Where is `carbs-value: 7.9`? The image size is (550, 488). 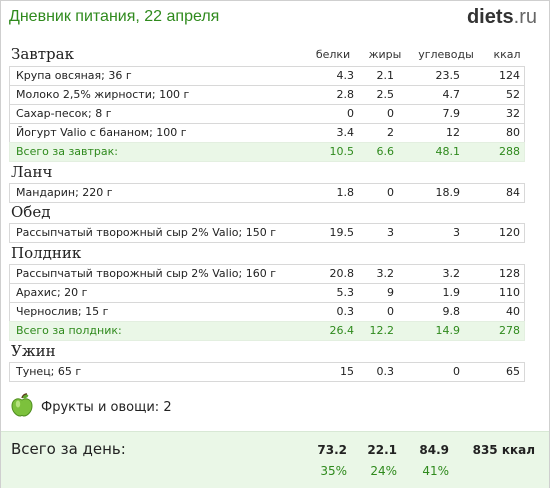 carbs-value: 7.9 is located at coordinates (451, 113).